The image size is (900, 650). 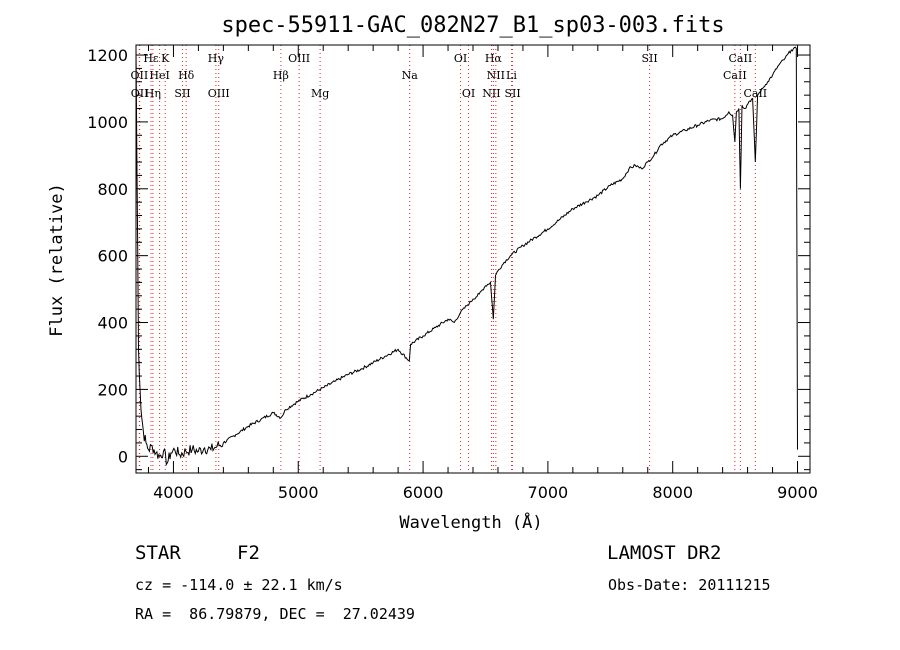 What do you see at coordinates (664, 553) in the screenshot?
I see `survey-name: LAMOST DR2` at bounding box center [664, 553].